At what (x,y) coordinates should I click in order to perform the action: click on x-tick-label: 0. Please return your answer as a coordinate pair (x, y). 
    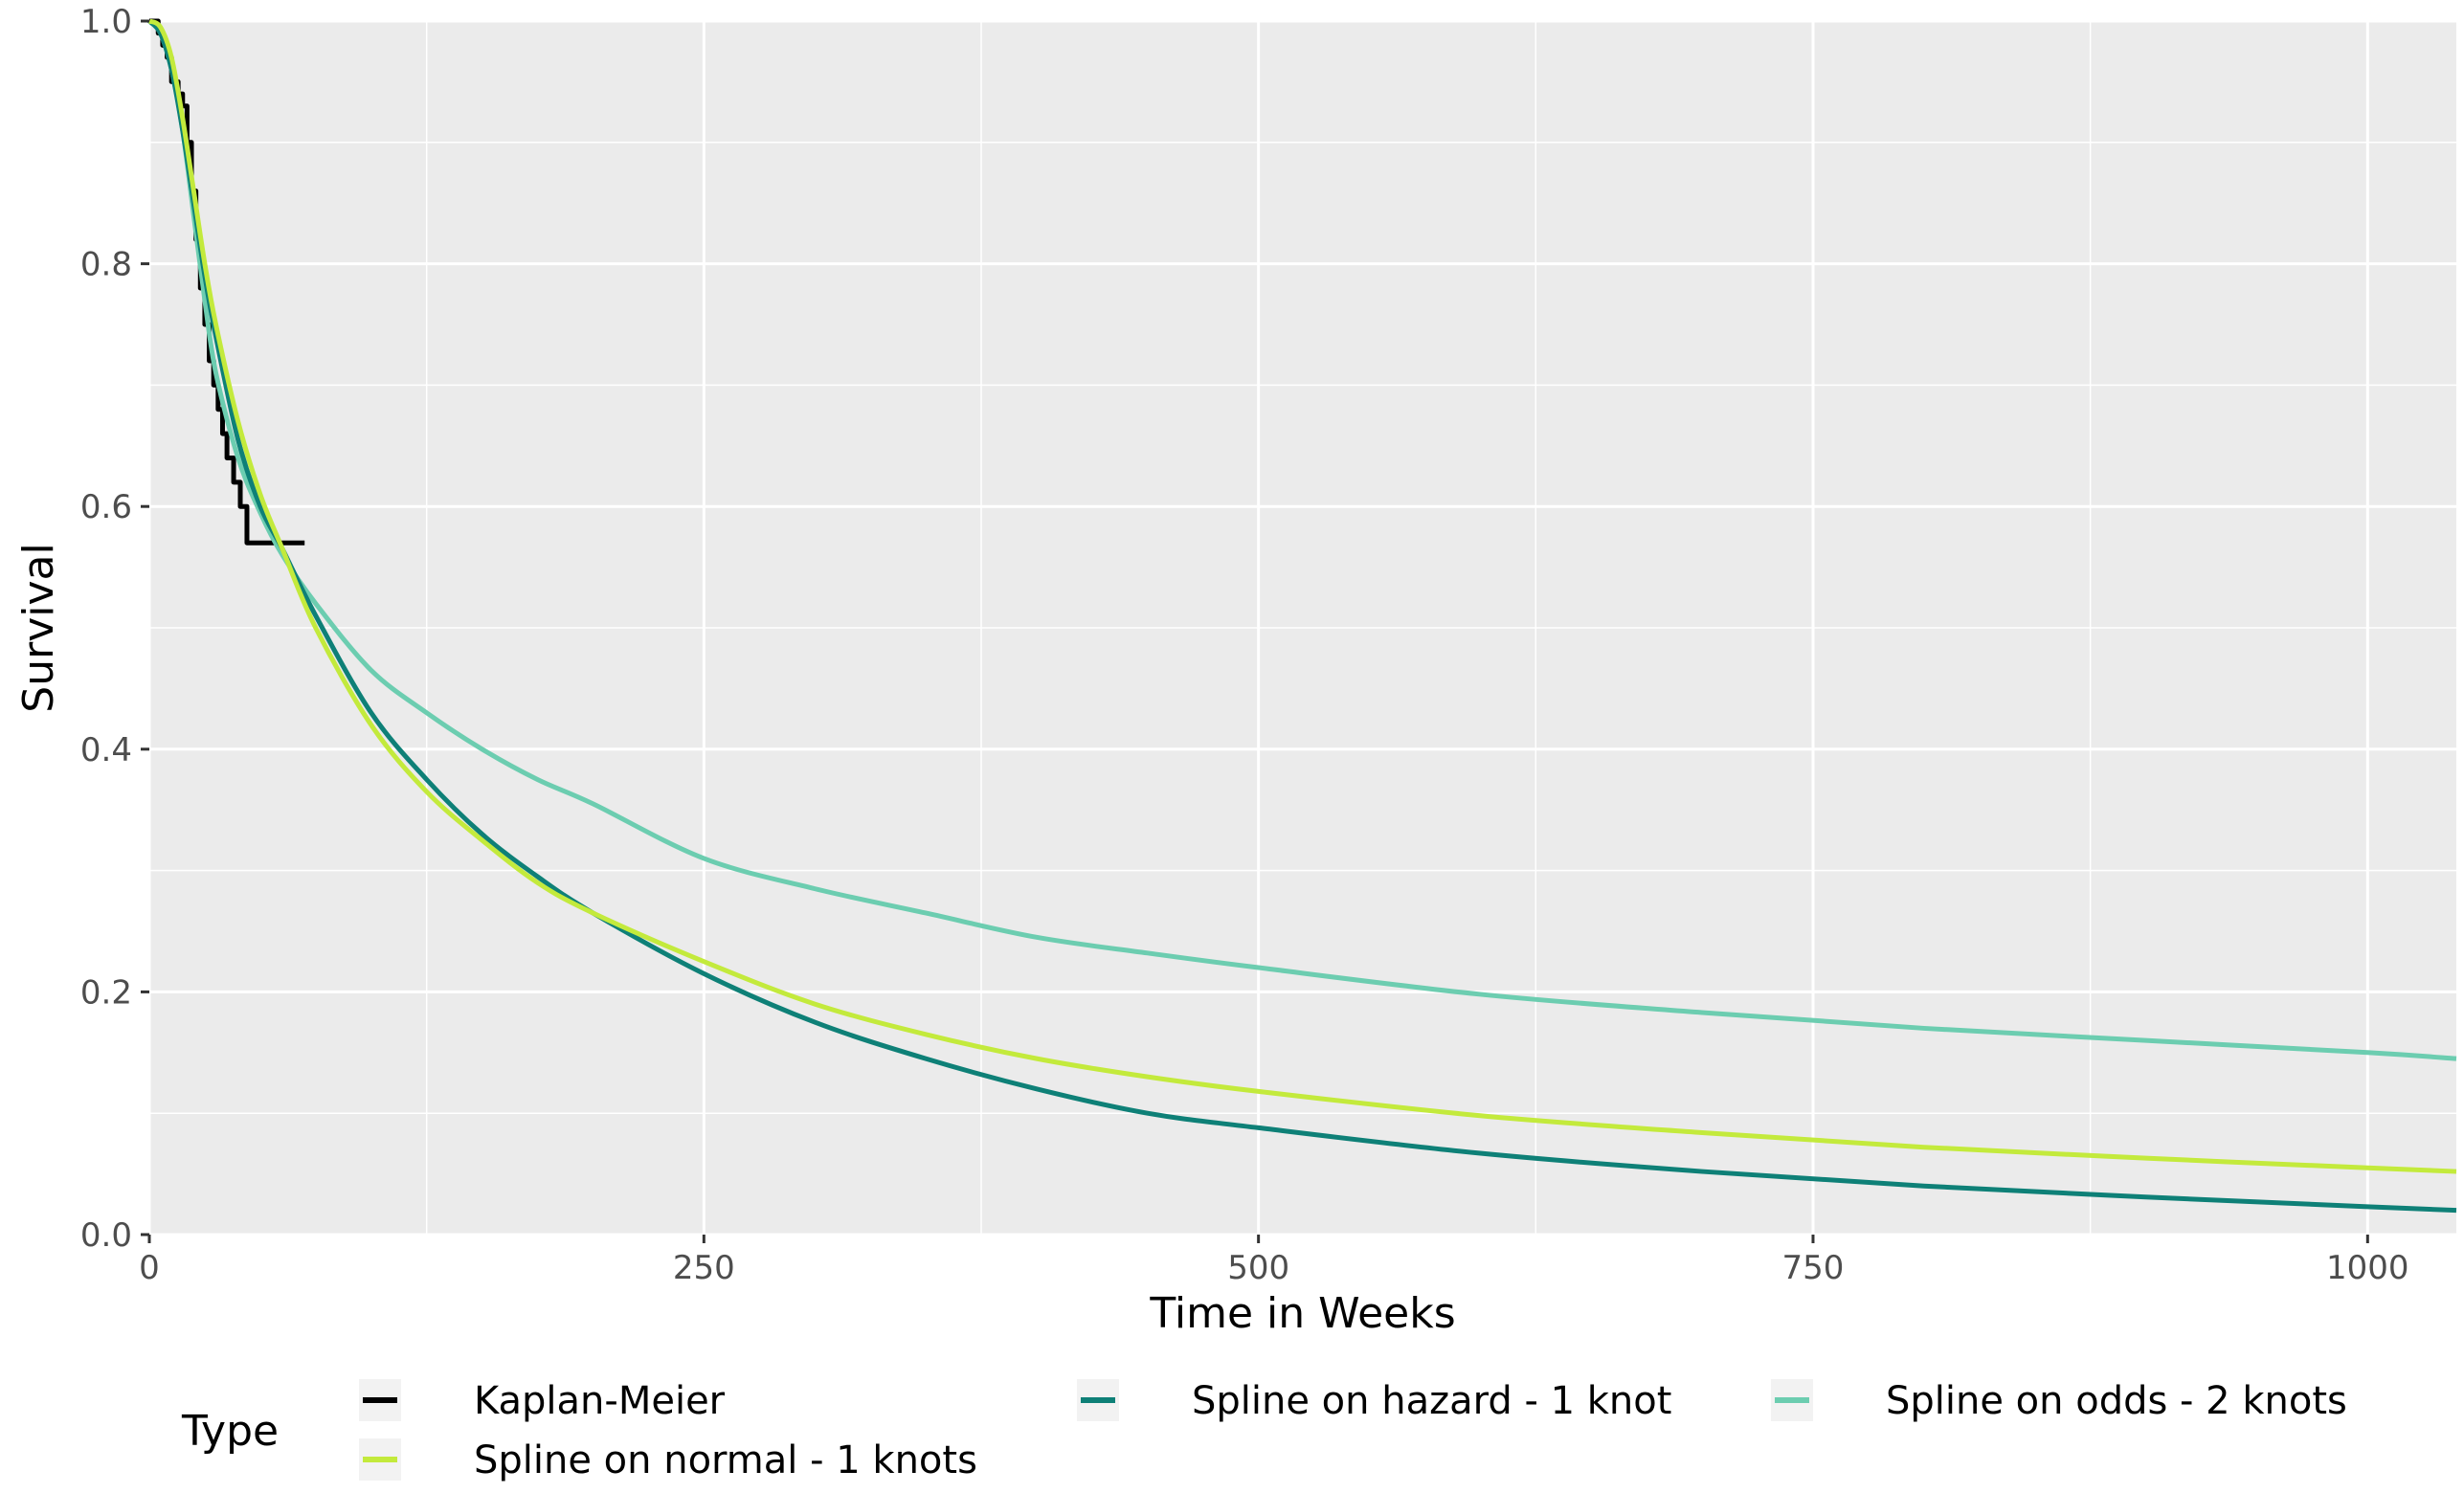
    Looking at the image, I should click on (149, 1268).